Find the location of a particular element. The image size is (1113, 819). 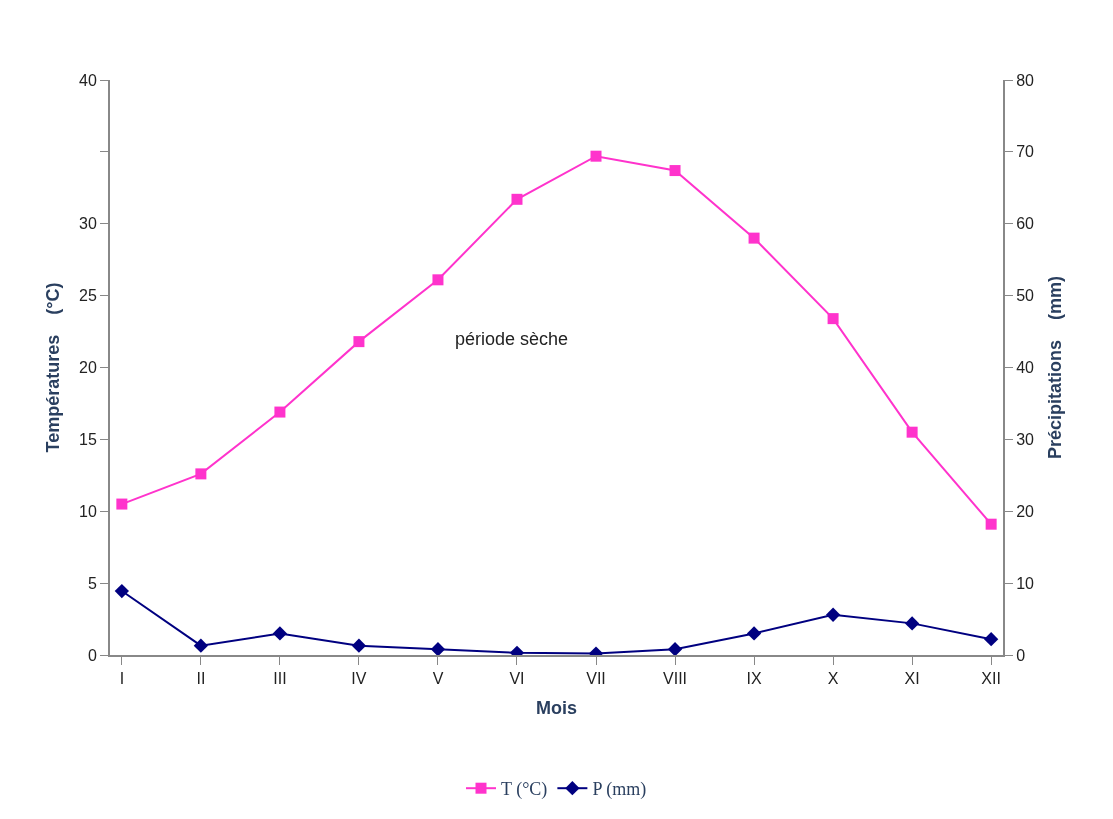

legend-label: T (°C) is located at coordinates (524, 790).